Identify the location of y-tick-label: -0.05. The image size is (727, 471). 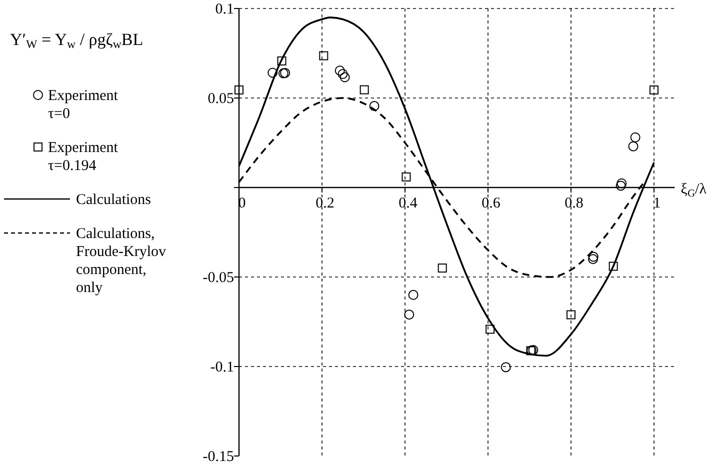
(218, 278).